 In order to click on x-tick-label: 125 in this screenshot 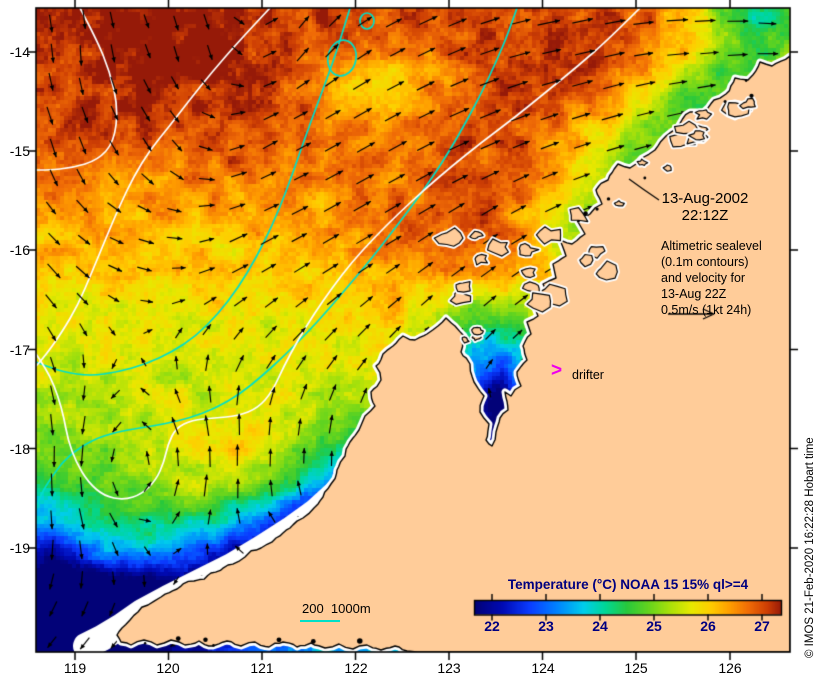, I will do `click(636, 668)`.